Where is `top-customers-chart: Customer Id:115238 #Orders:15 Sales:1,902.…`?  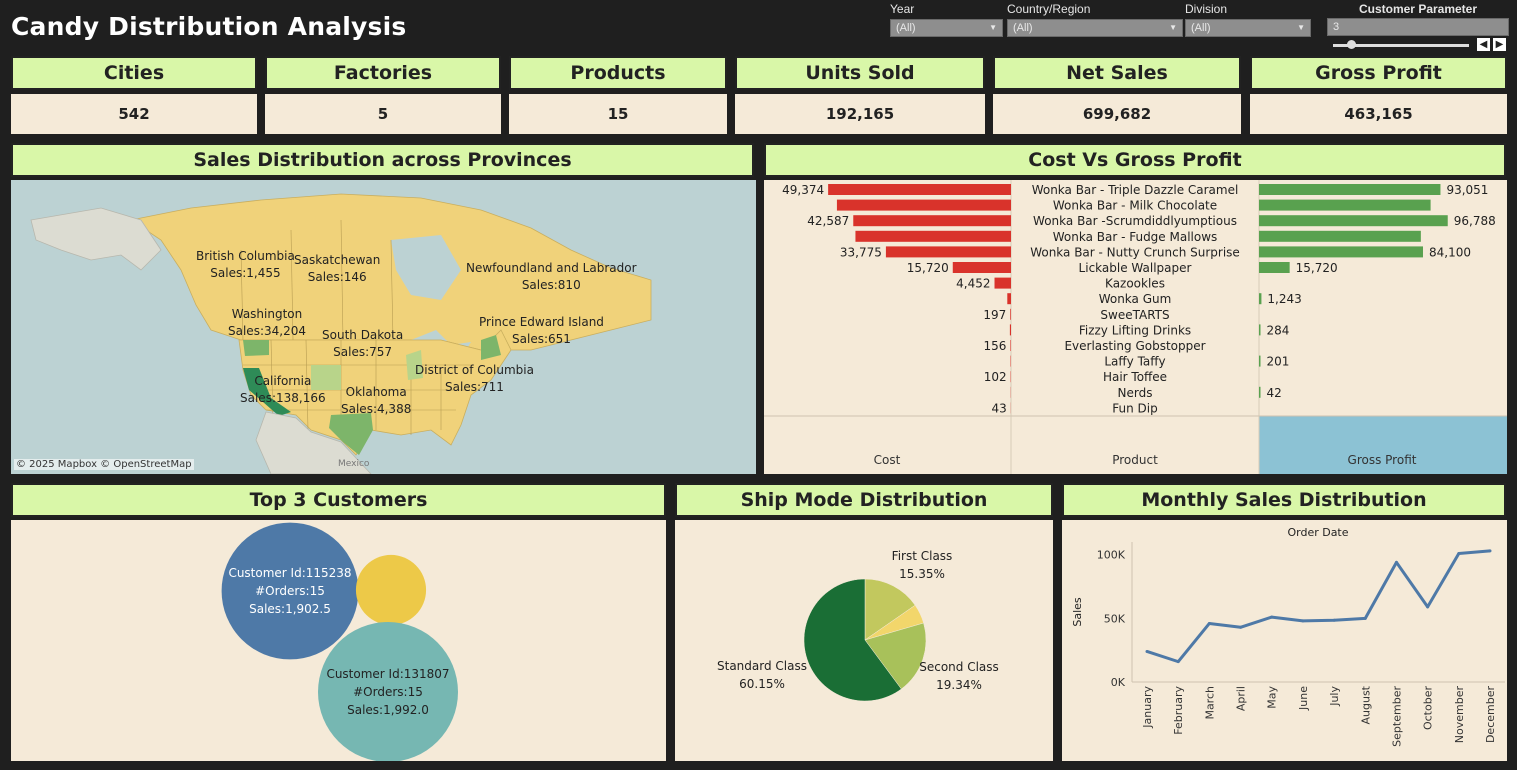
top-customers-chart: Customer Id:115238 #Orders:15 Sales:1,902.… is located at coordinates (338, 641).